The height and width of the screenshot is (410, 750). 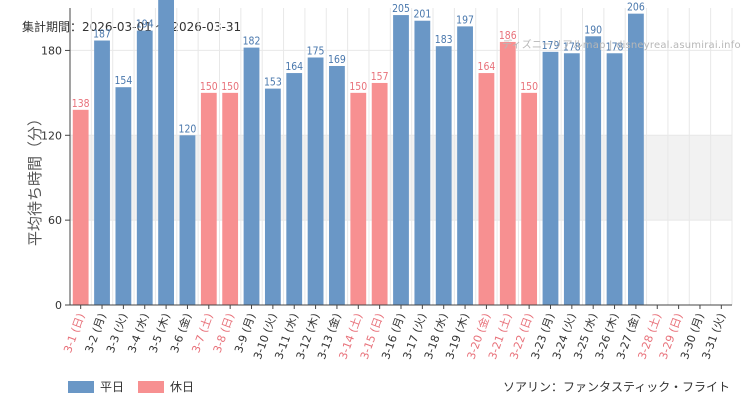 What do you see at coordinates (112, 387) in the screenshot?
I see `legend-label-weekday: 平日` at bounding box center [112, 387].